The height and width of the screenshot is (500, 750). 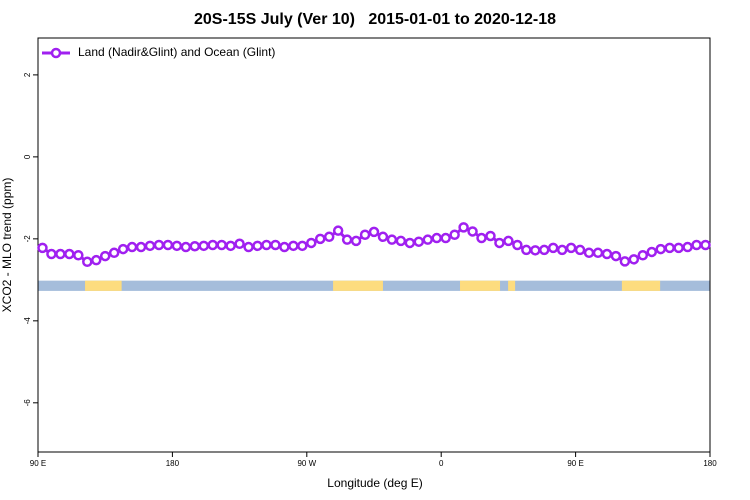 I want to click on x-tick-label: 90 W, so click(x=306, y=463).